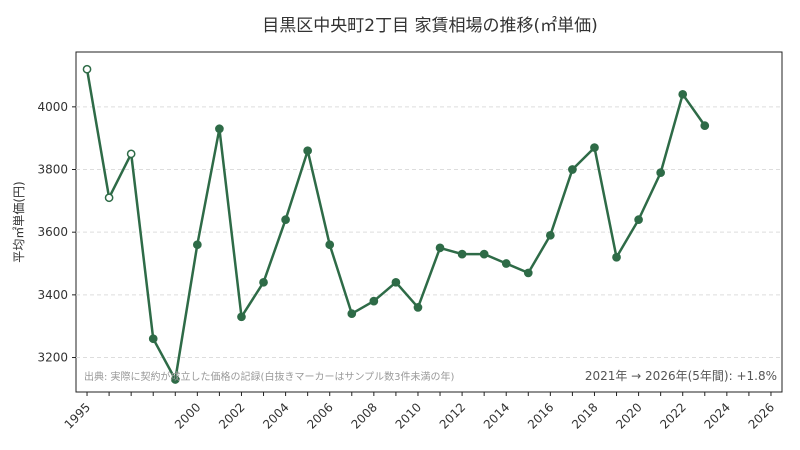 The image size is (800, 450). Describe the element at coordinates (363, 415) in the screenshot. I see `x-tick-label: 2008` at that location.